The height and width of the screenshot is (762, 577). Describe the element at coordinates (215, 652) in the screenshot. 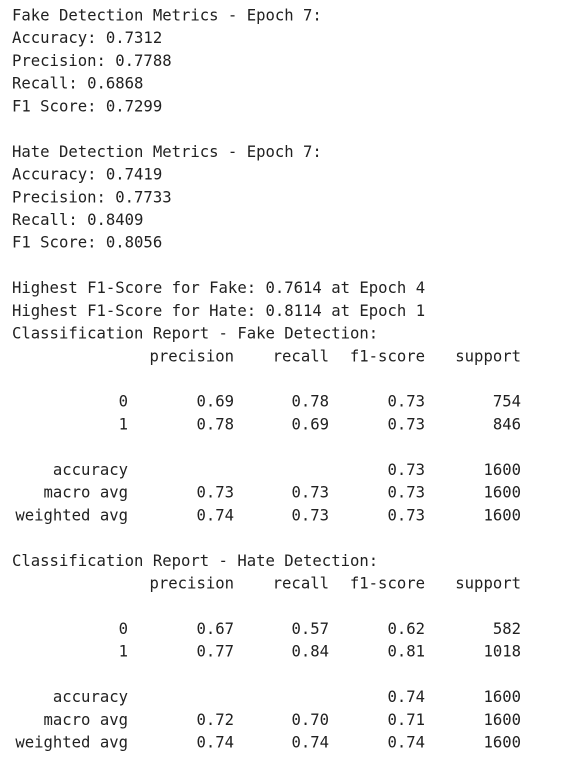

I see `class-row-cell: 0.77` at that location.